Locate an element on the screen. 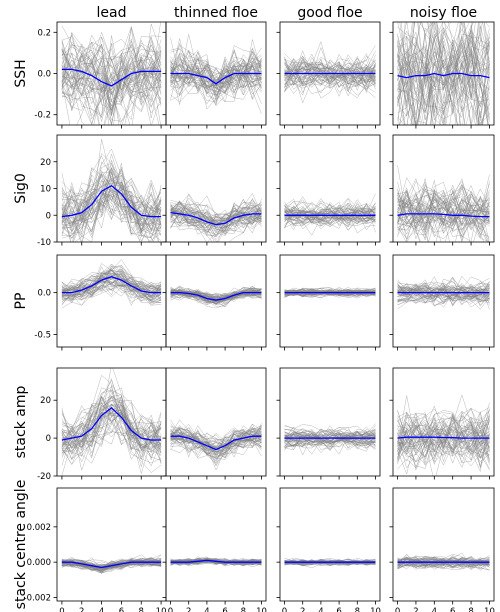 Image resolution: width=500 pixels, height=612 pixels. panel-ssh-good-floe is located at coordinates (328, 75).